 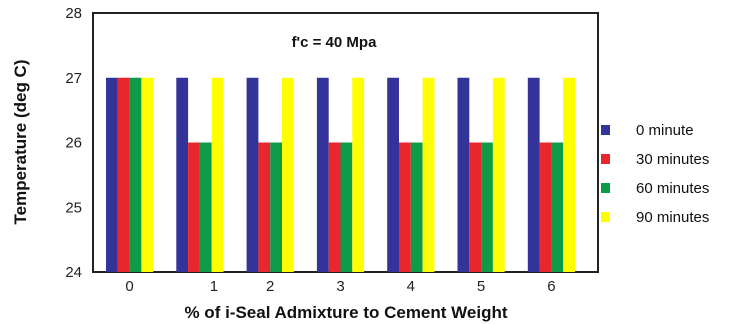 What do you see at coordinates (411, 286) in the screenshot?
I see `x-tick-label: 4` at bounding box center [411, 286].